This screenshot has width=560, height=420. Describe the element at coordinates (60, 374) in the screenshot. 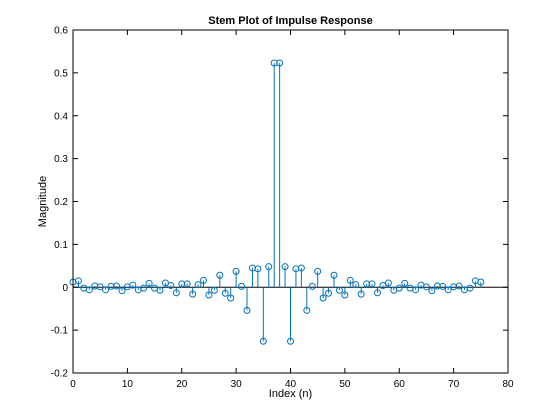

I see `y-tick-label: -0.2` at that location.